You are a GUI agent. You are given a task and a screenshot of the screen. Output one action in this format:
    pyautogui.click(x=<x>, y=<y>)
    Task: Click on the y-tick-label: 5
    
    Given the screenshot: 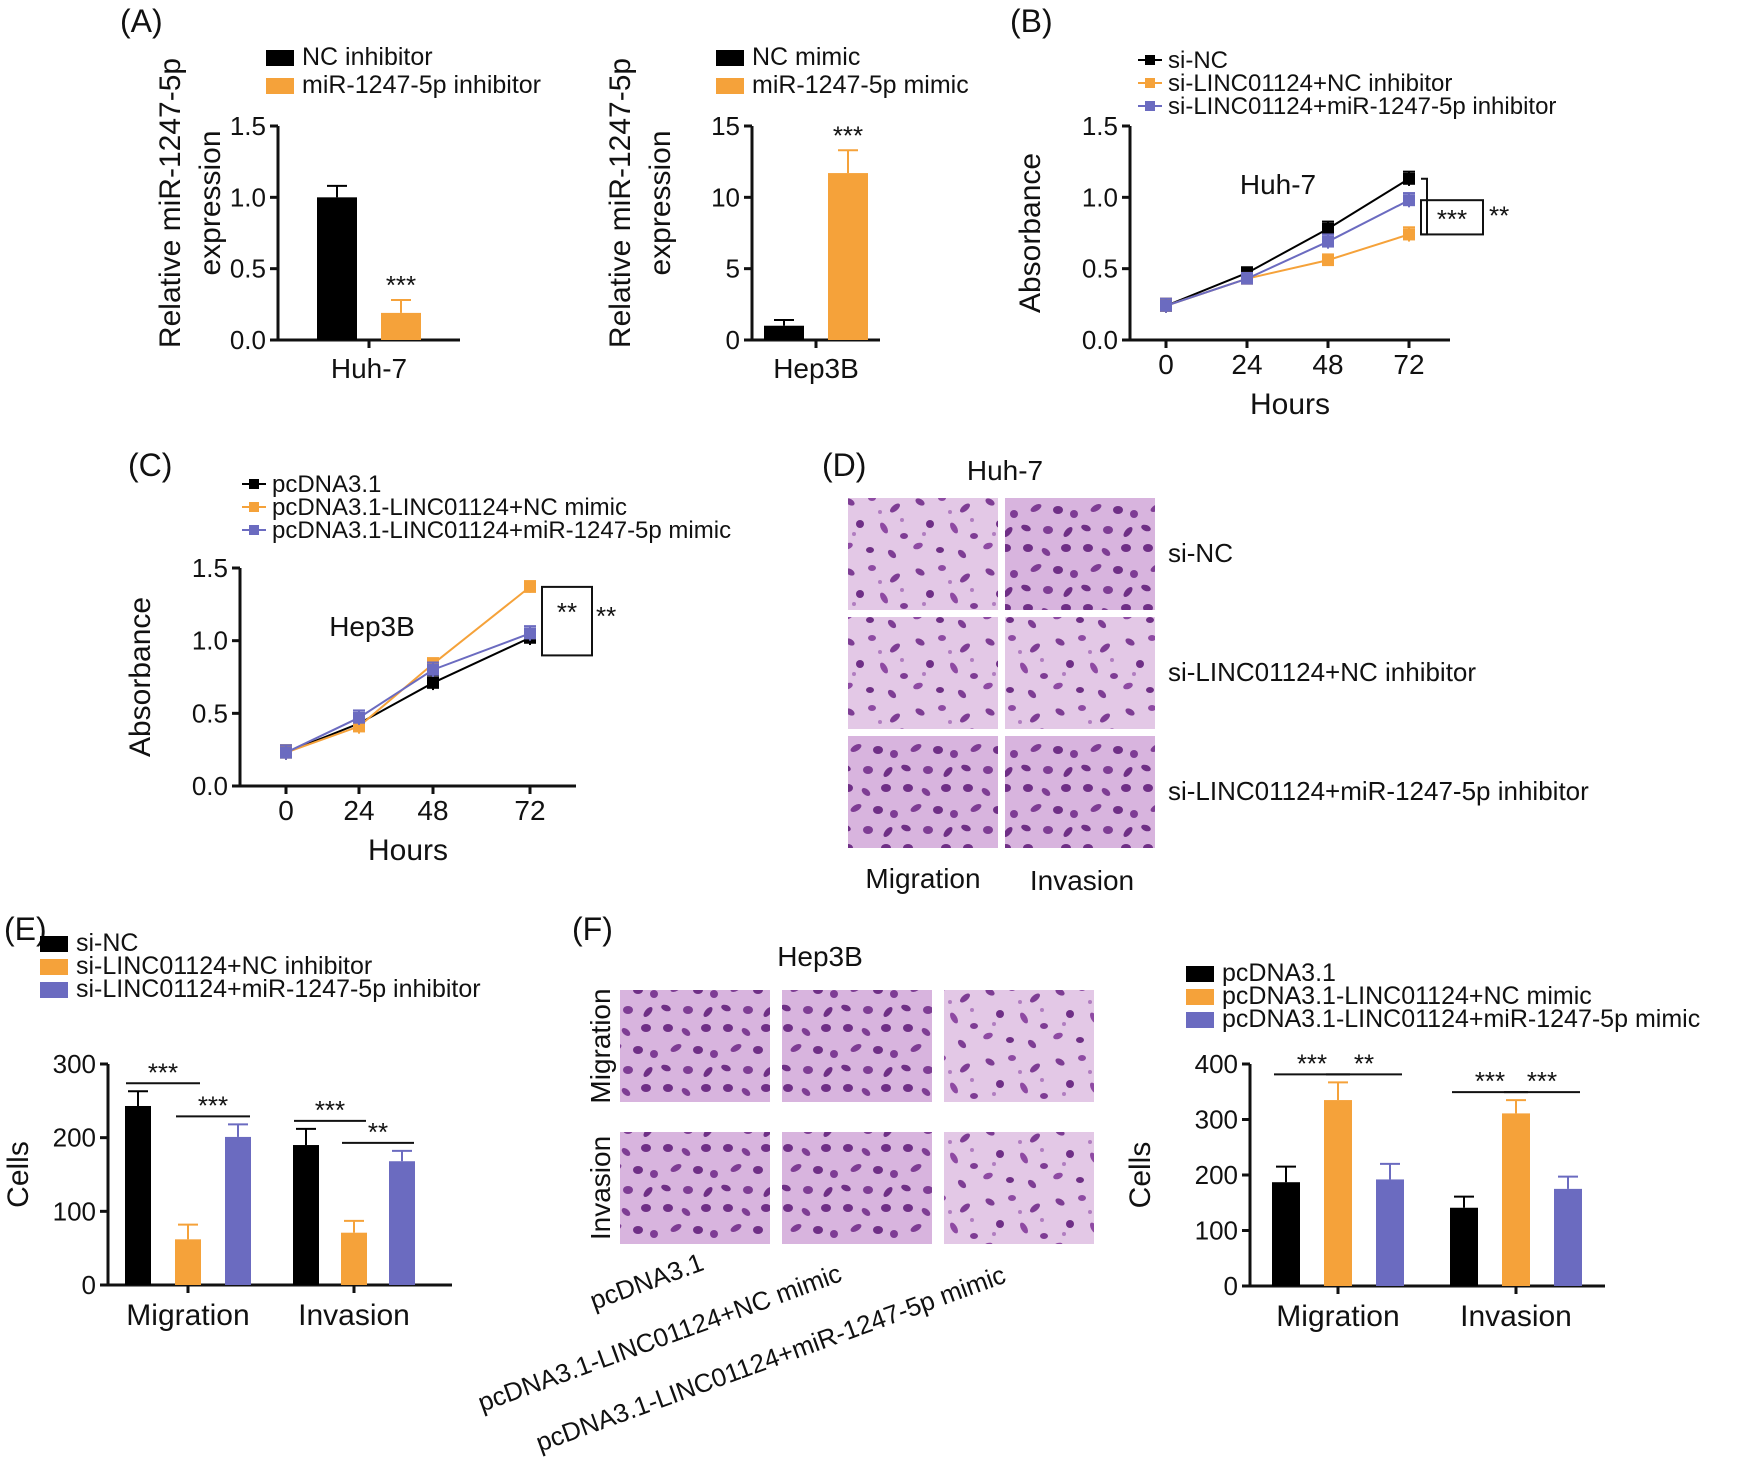 What is the action you would take?
    pyautogui.click(x=733, y=269)
    